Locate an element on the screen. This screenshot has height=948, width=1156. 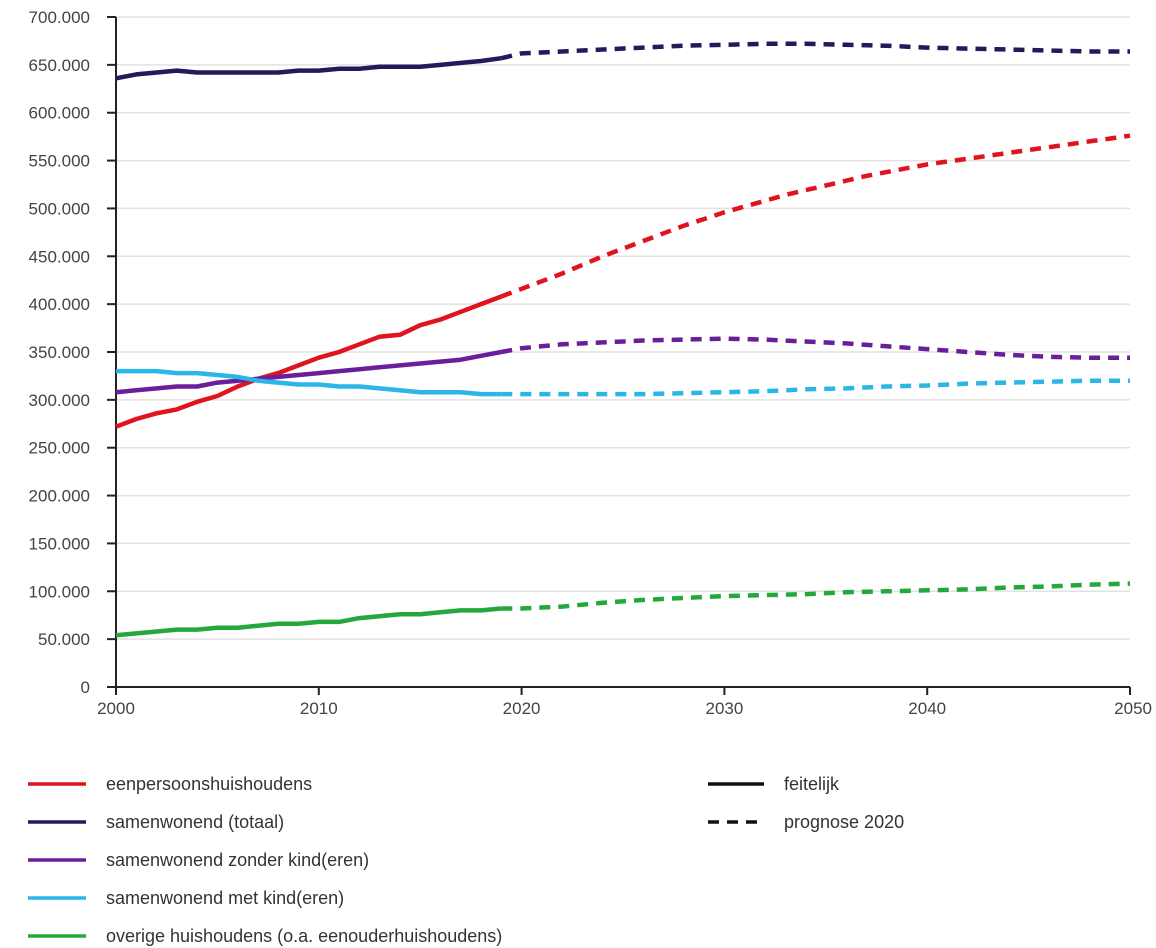
legend-item: samenwonend (totaal) is located at coordinates (156, 822).